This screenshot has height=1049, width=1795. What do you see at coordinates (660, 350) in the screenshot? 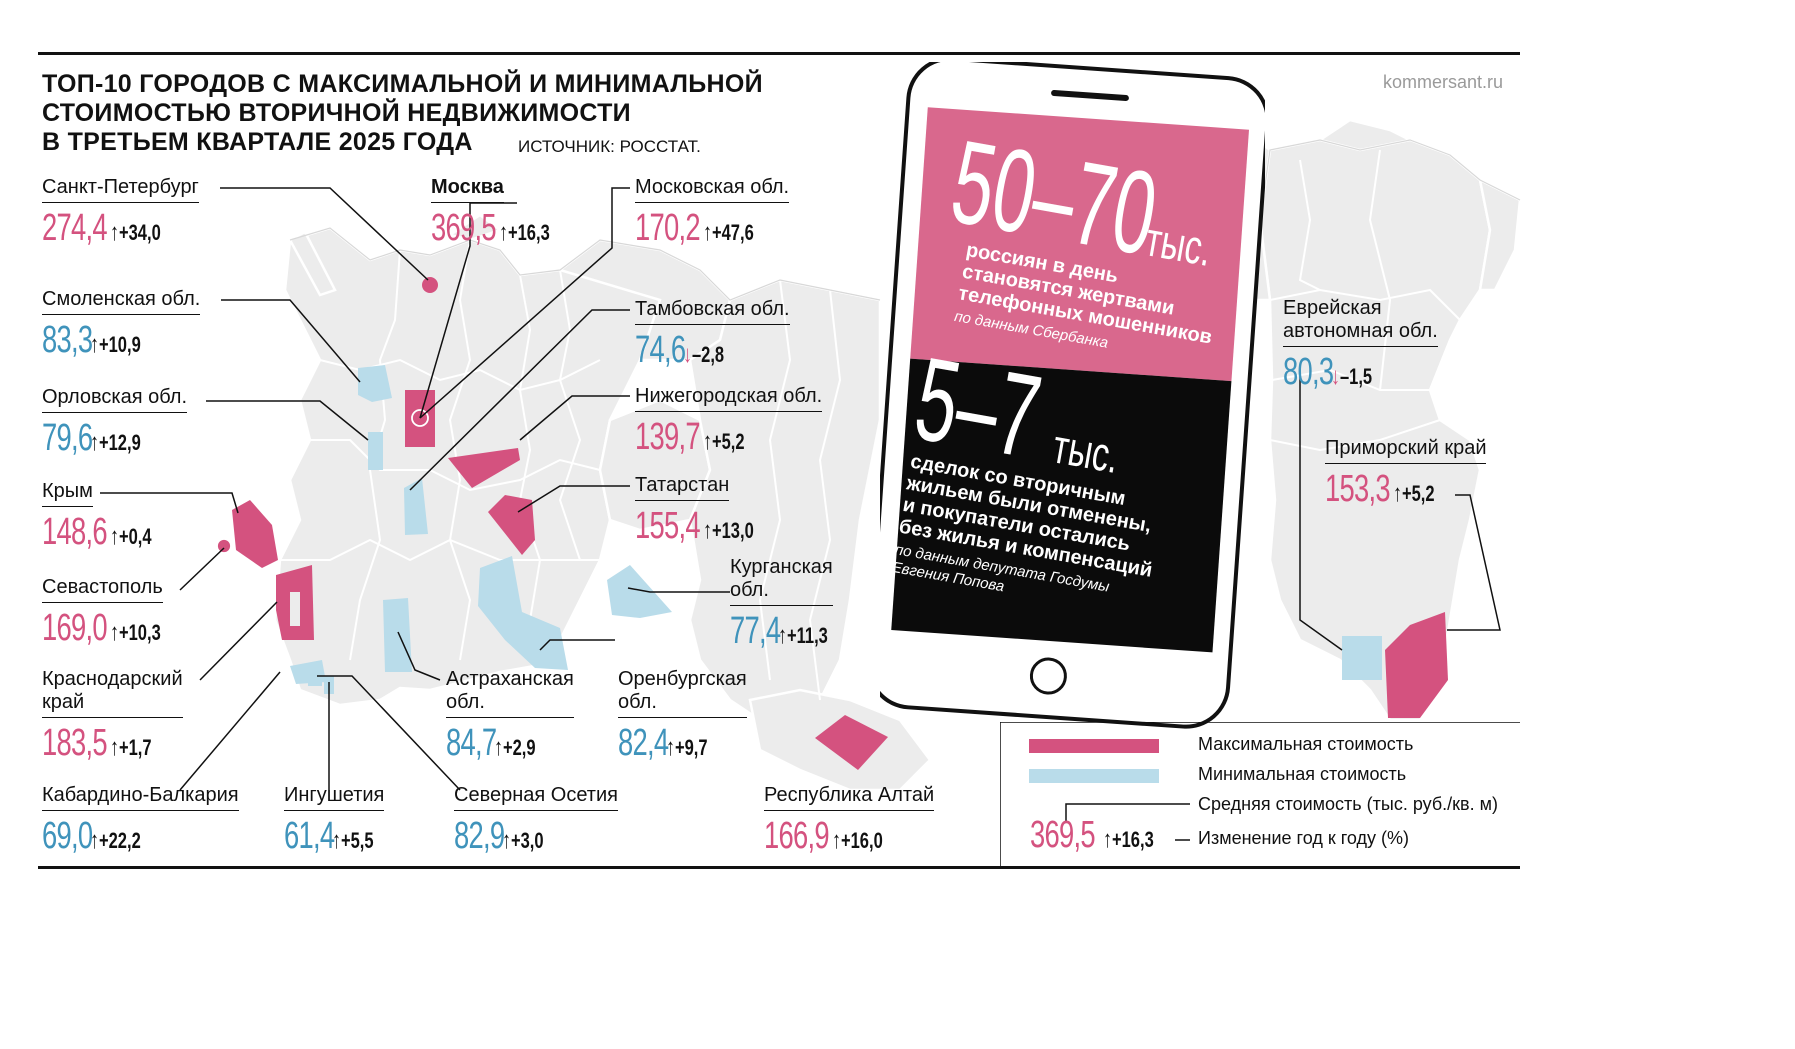
I see `price-value: 74,6` at bounding box center [660, 350].